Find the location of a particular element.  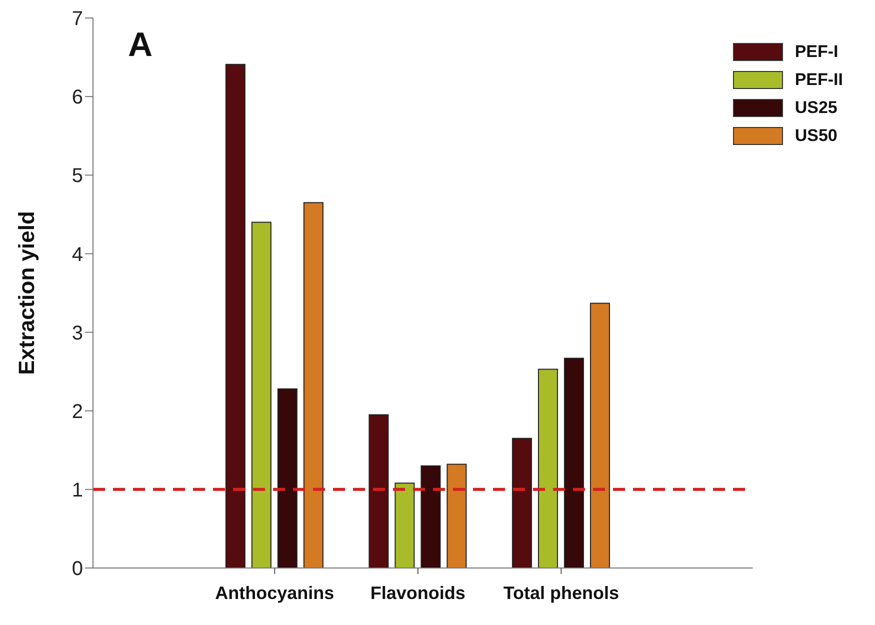

x-tick-label: Anthocyanins is located at coordinates (274, 592).